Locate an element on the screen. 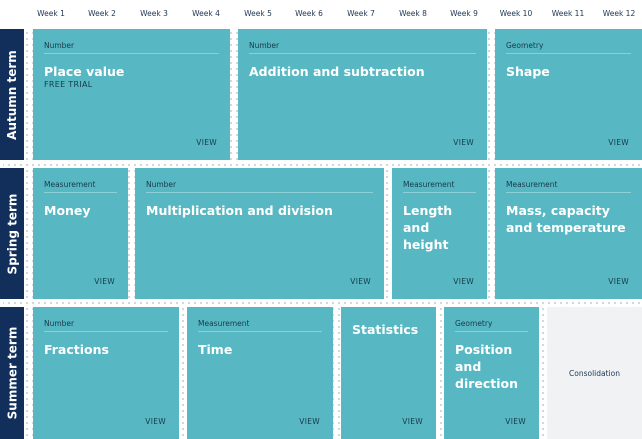  term-label-autumn: Autumn term is located at coordinates (12, 94).